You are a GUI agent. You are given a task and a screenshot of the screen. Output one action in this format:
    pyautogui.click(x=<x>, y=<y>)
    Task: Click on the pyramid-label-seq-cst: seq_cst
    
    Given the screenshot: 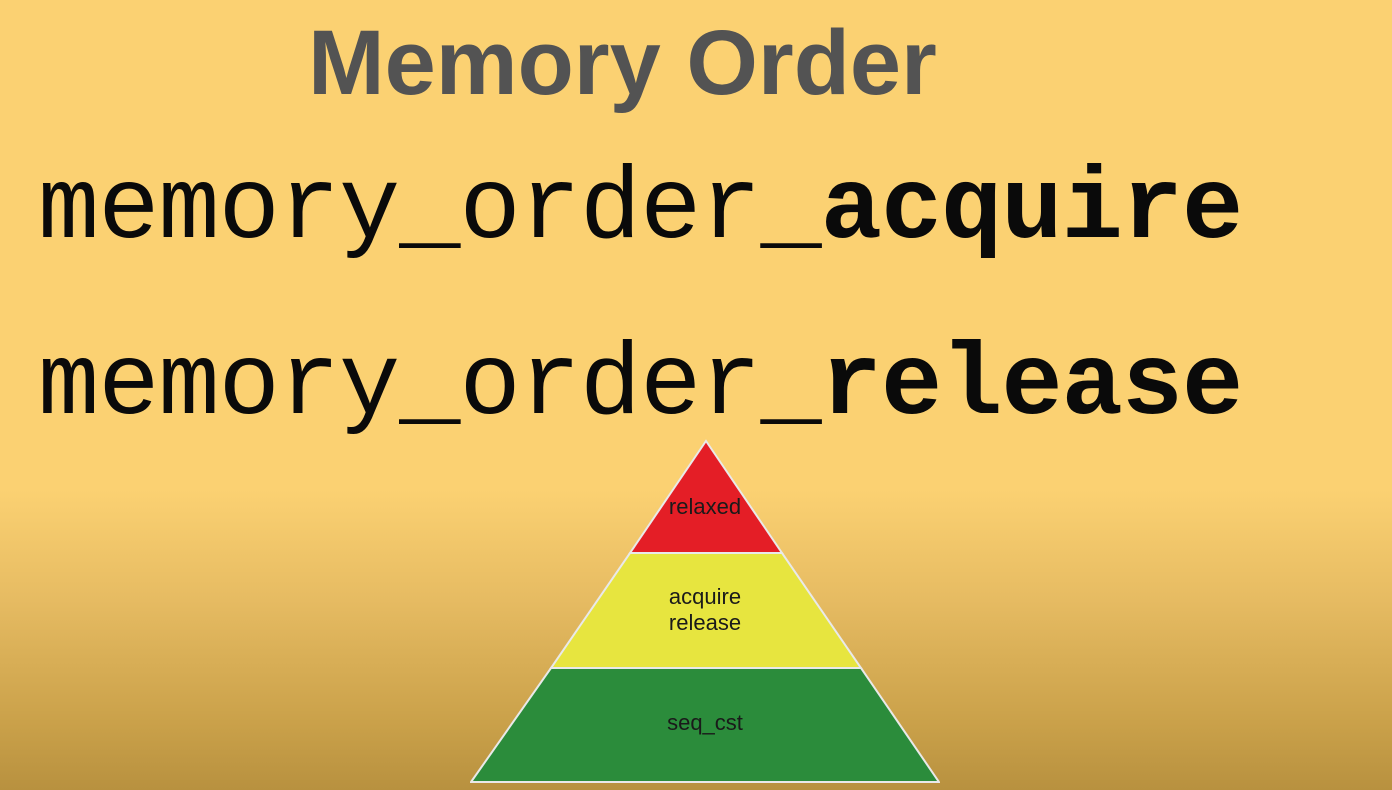 What is the action you would take?
    pyautogui.click(x=705, y=722)
    